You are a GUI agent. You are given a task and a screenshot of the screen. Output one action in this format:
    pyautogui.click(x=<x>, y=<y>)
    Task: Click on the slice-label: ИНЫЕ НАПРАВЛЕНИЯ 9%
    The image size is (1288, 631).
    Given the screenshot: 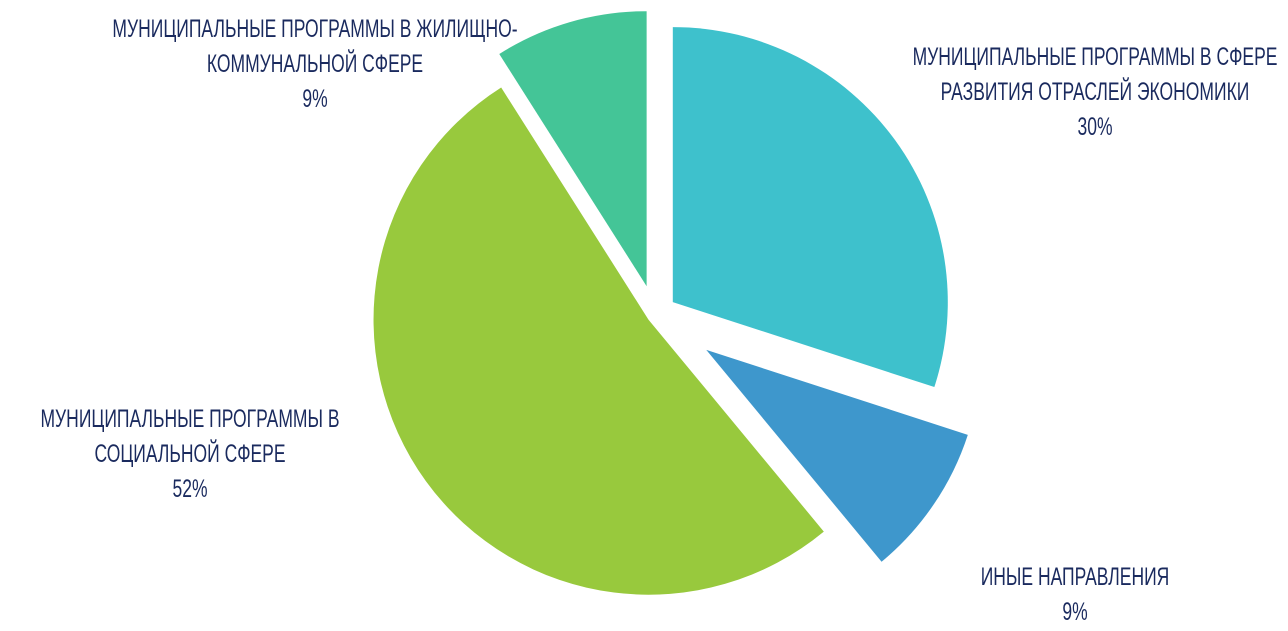 What is the action you would take?
    pyautogui.click(x=1075, y=595)
    